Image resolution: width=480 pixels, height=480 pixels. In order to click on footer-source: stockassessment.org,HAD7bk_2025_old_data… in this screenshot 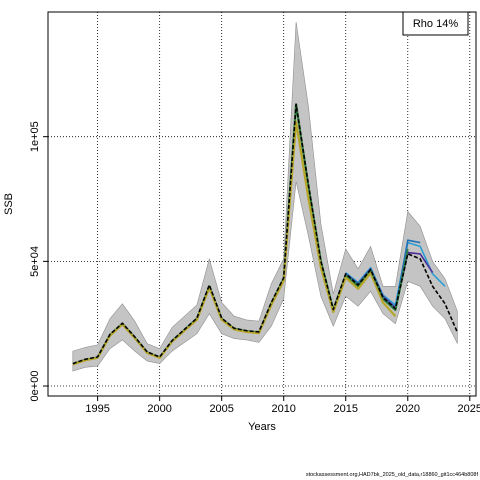, I will do `click(392, 475)`.